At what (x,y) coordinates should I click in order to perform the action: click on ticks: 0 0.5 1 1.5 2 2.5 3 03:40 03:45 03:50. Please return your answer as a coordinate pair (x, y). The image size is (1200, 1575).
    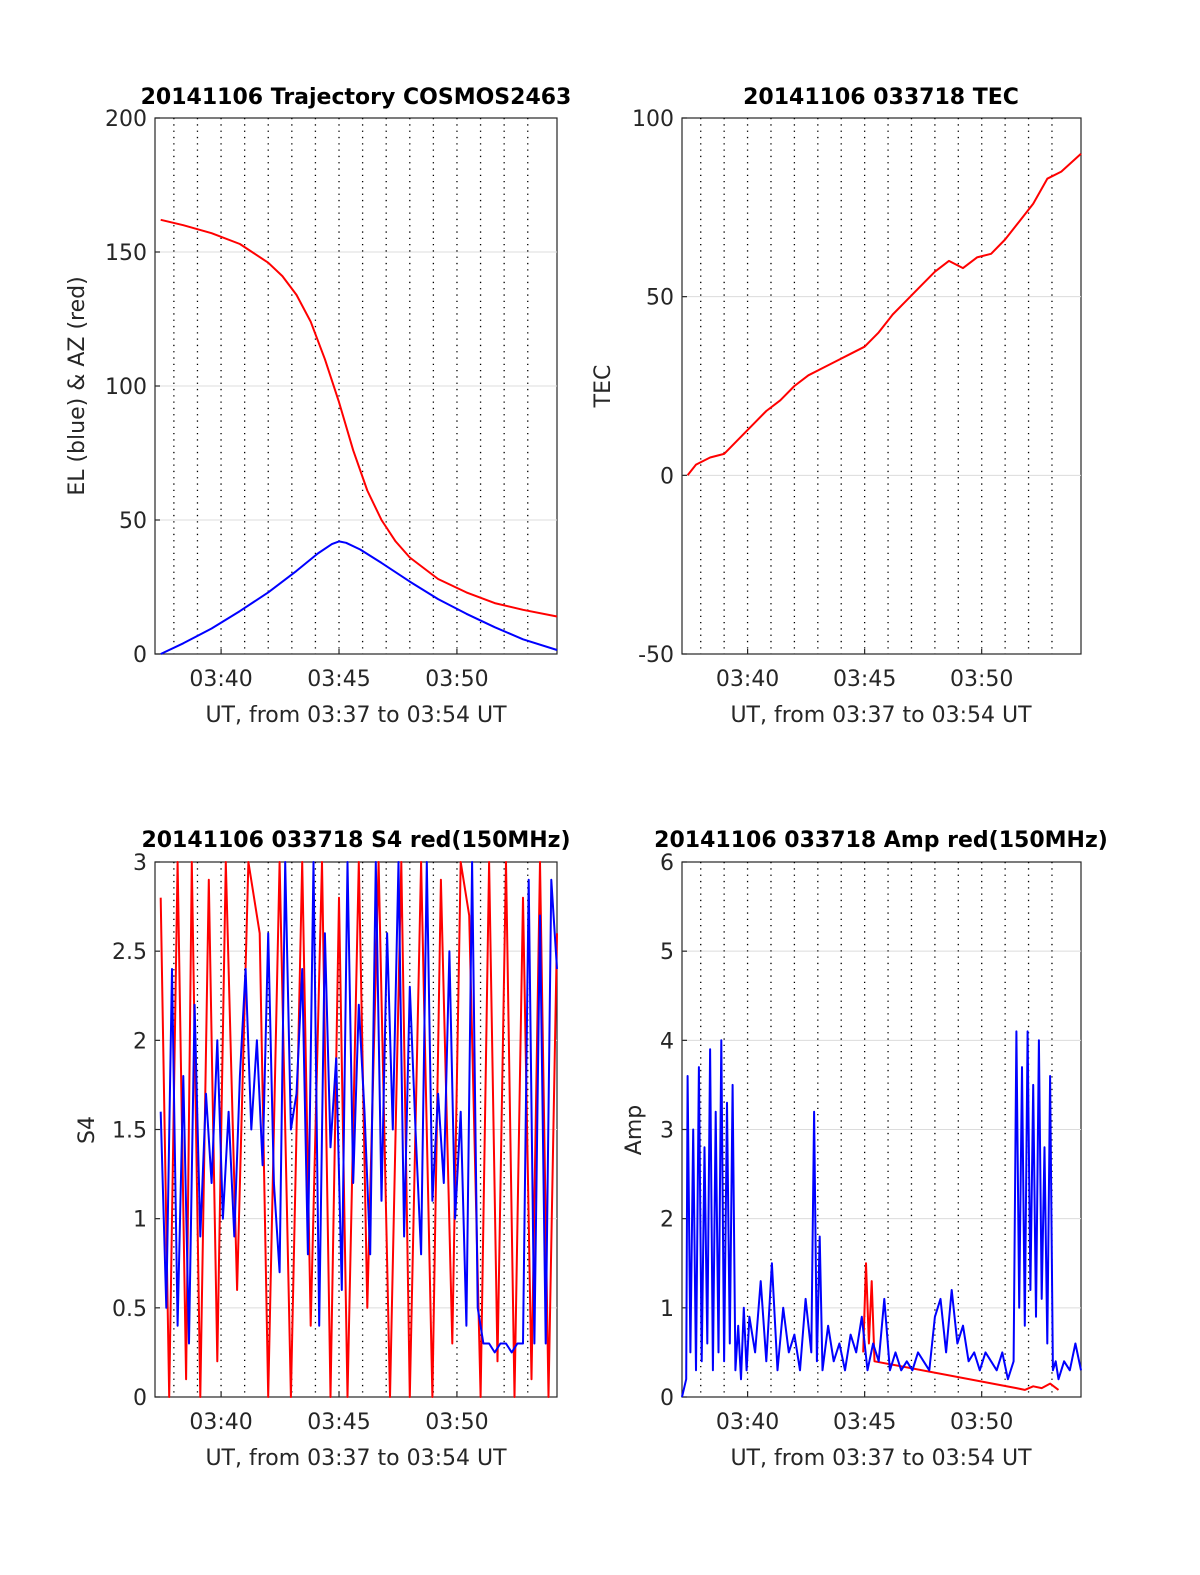
    Looking at the image, I should click on (300, 1143).